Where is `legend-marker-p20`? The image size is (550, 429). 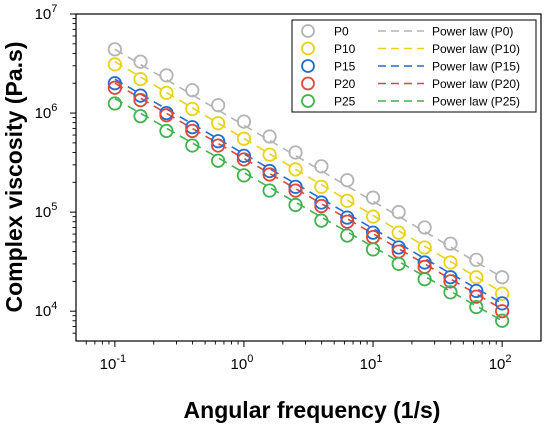
legend-marker-p20 is located at coordinates (308, 83).